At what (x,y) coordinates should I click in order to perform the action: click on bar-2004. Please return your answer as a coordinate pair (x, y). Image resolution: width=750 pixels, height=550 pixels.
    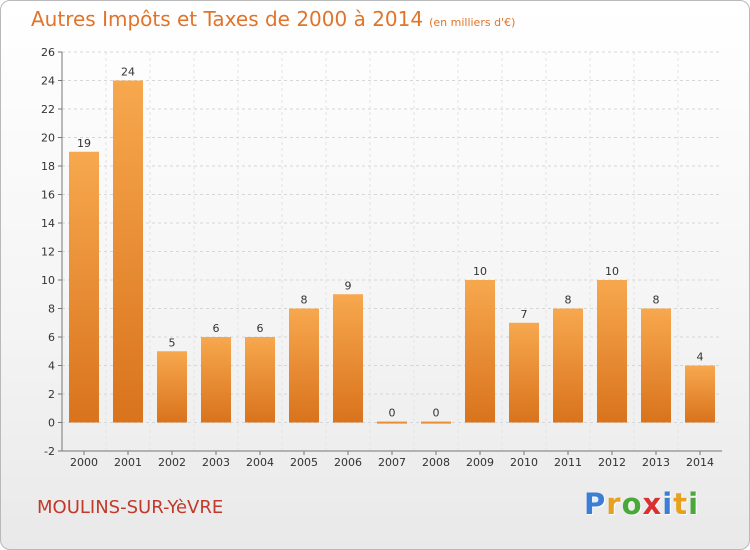
    Looking at the image, I should click on (260, 380).